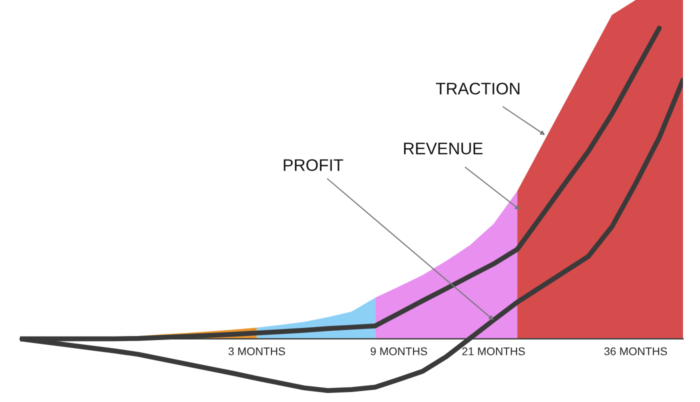 The height and width of the screenshot is (402, 700). Describe the element at coordinates (493, 351) in the screenshot. I see `x-tick-label: 21 MONTHS` at that location.